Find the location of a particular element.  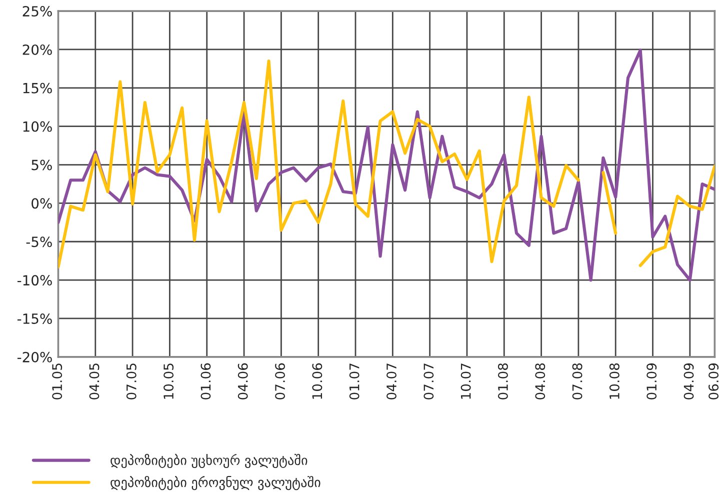

x-tick-label: 10.07 is located at coordinates (465, 381).